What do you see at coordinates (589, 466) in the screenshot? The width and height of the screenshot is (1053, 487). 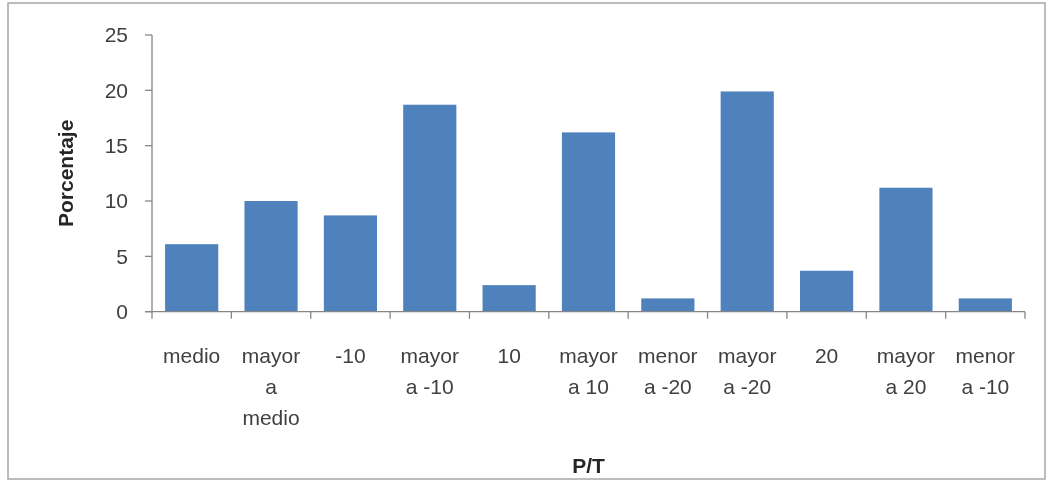 I see `x-axis-title: P/T` at bounding box center [589, 466].